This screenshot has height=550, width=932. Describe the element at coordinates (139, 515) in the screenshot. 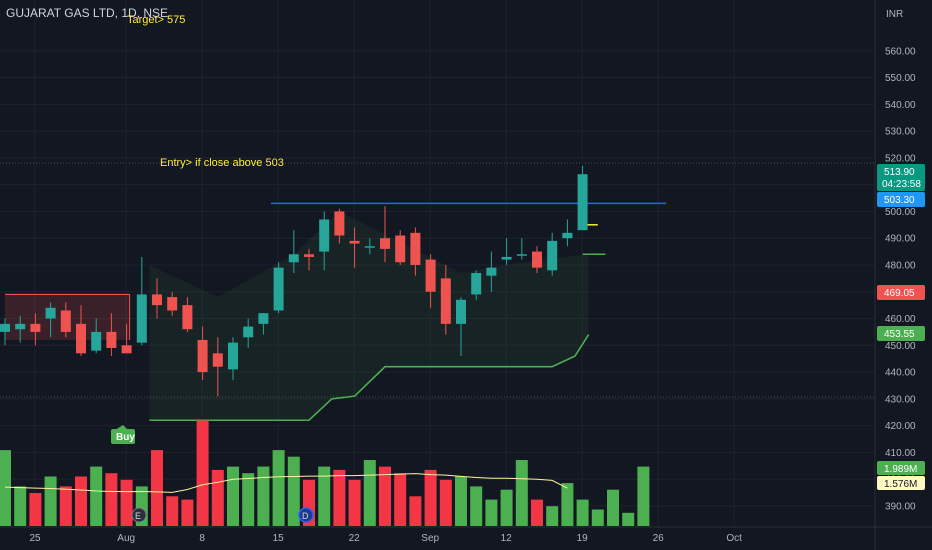

I see `earnings-marker: E` at that location.